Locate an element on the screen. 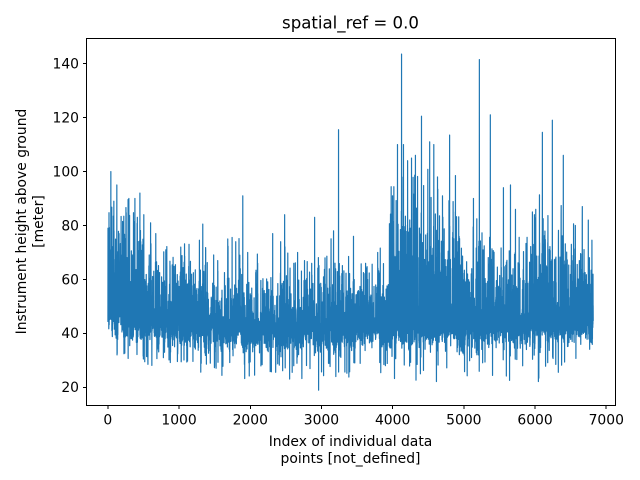 The height and width of the screenshot is (480, 640). y-tick-label: 20 is located at coordinates (70, 388).